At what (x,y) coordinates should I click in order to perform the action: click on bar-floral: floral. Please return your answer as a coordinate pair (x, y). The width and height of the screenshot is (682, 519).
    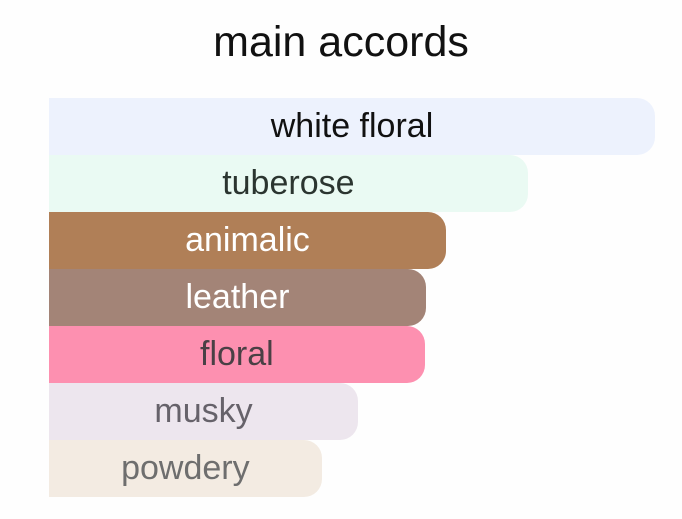
    Looking at the image, I should click on (237, 354).